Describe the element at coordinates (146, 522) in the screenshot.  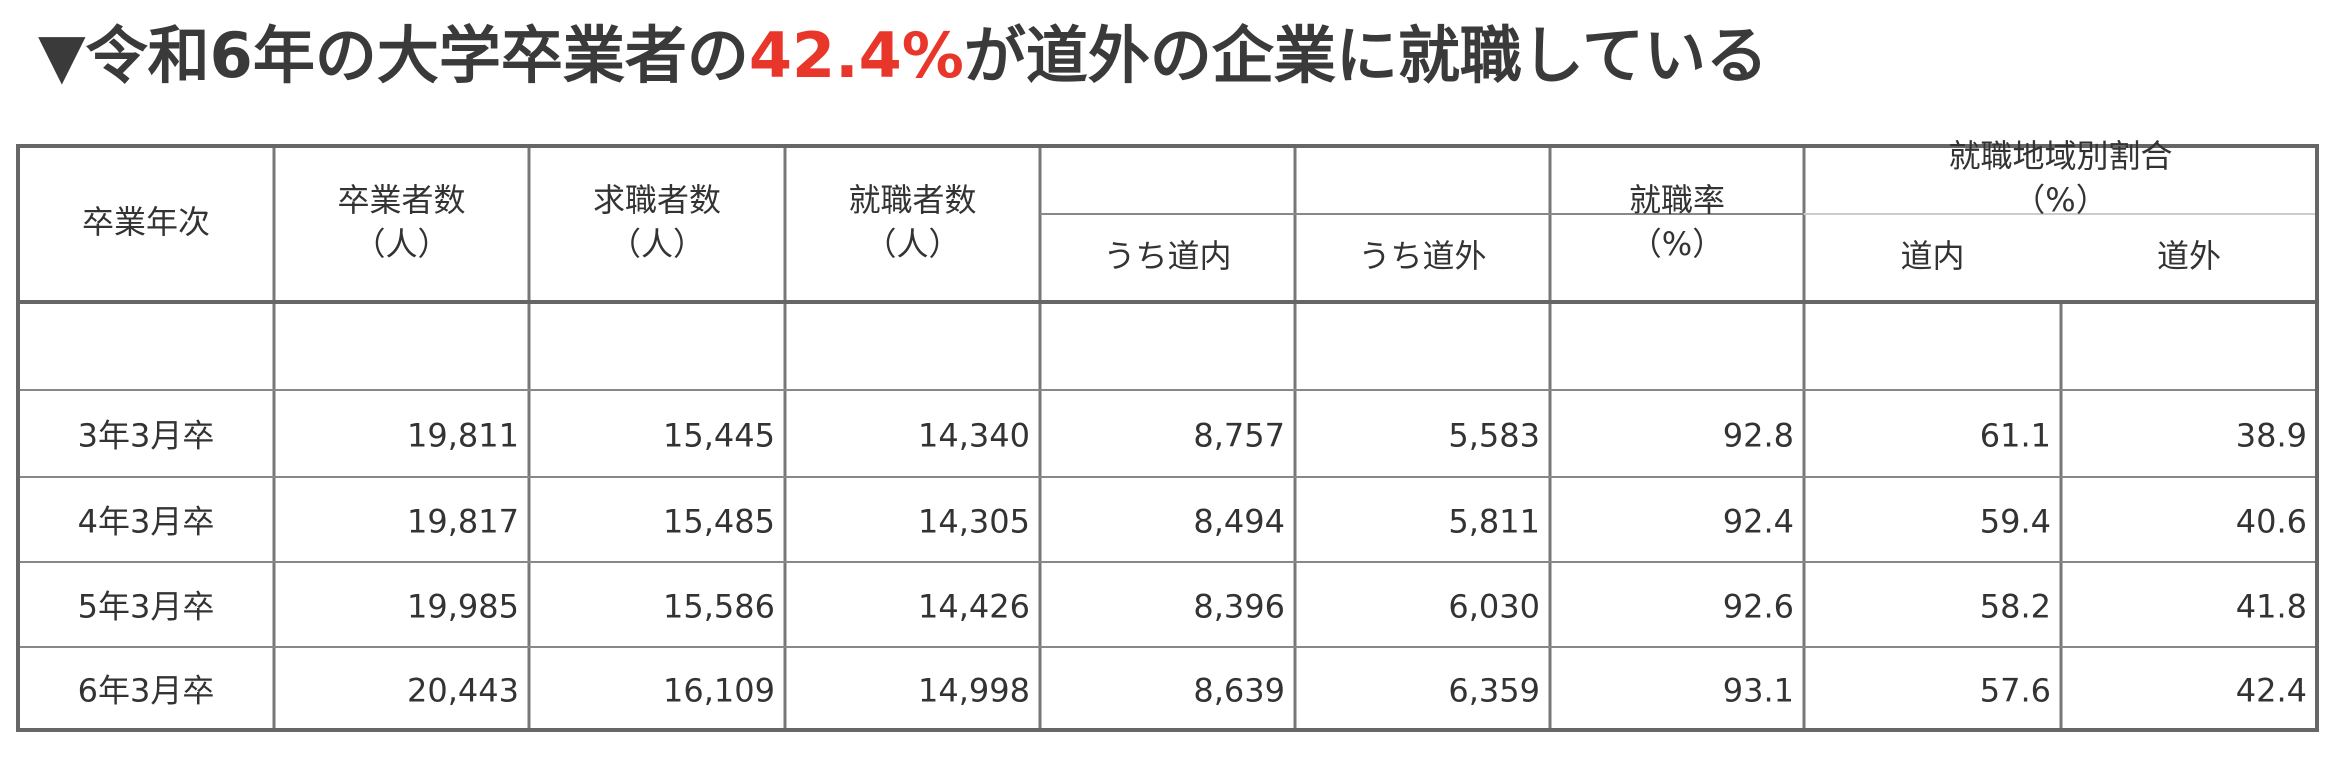
I see `row-label: 4年3月卒` at that location.